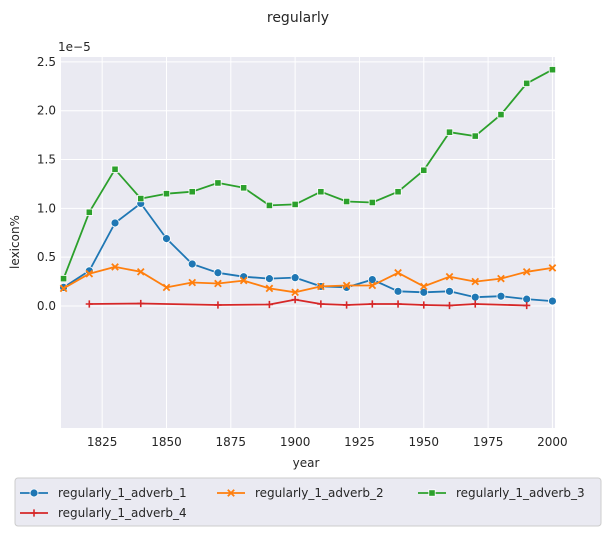 Image resolution: width=610 pixels, height=537 pixels. I want to click on legend-entry-4: regularly_1_adverb_4, so click(103, 513).